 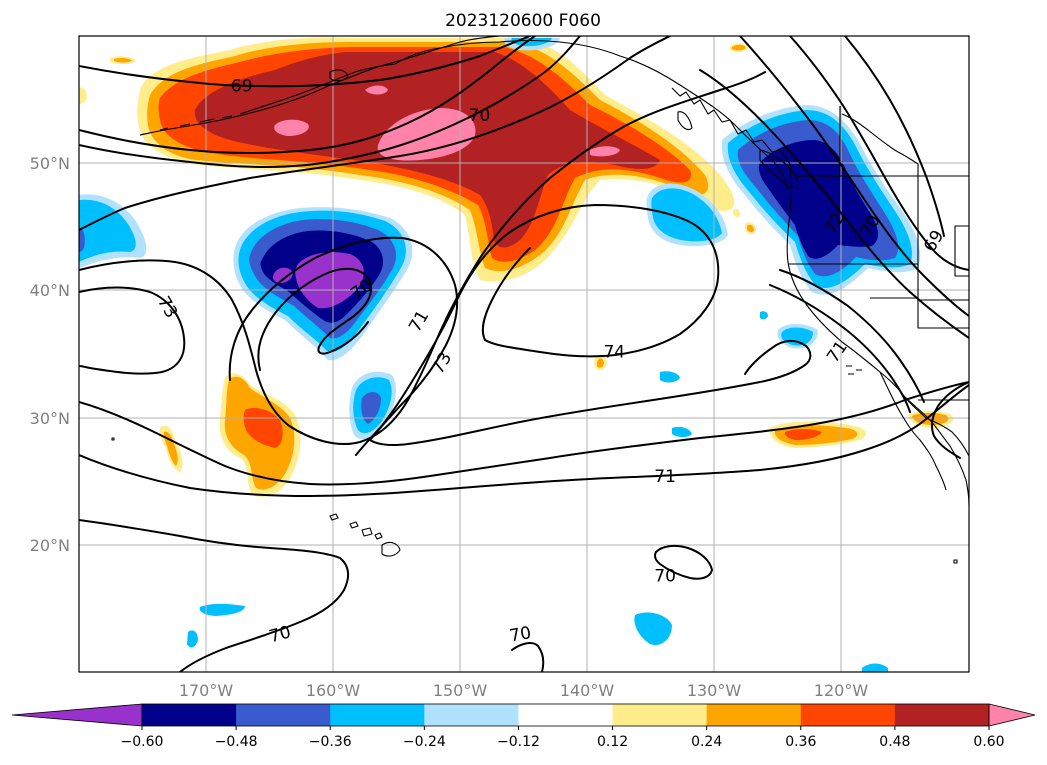 I want to click on coastline-haida-gwaii, so click(x=685, y=121).